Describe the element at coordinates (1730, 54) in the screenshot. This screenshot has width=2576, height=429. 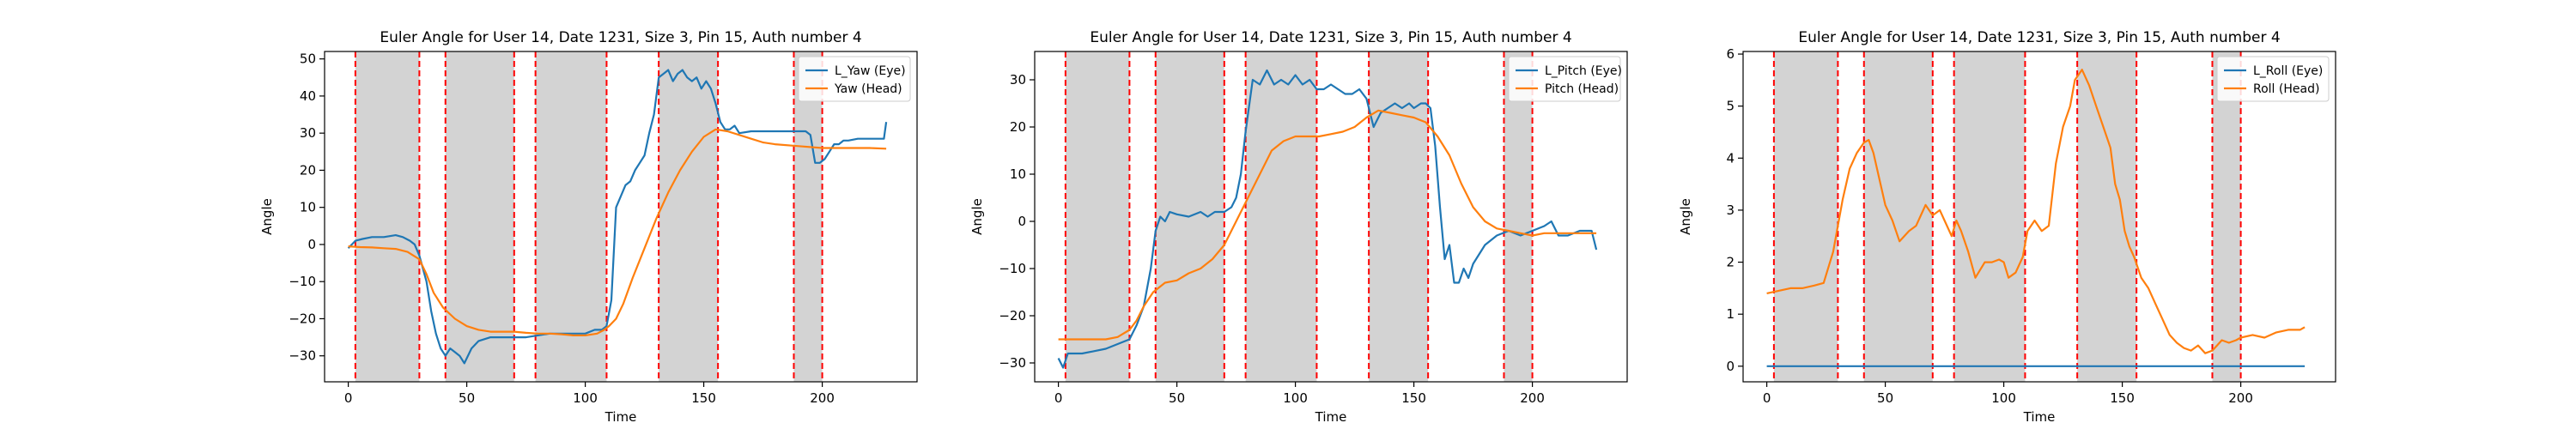
I see `y-tick-label: 6` at that location.